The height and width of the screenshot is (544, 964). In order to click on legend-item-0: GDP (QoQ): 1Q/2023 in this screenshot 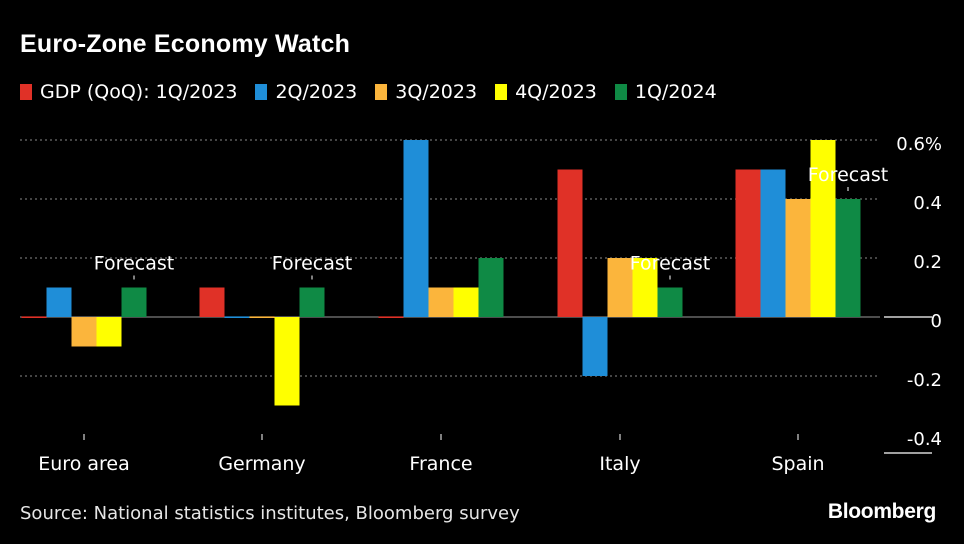, I will do `click(128, 92)`.